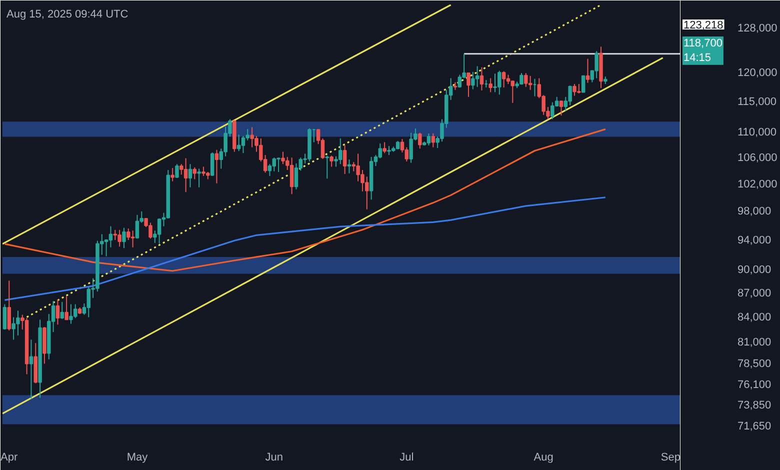 The width and height of the screenshot is (780, 470). What do you see at coordinates (703, 51) in the screenshot?
I see `text: 118,700 14:15` at bounding box center [703, 51].